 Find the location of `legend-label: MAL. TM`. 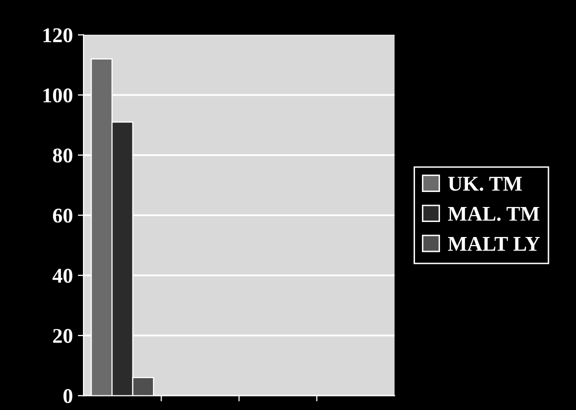

legend-label: MAL. TM is located at coordinates (494, 213).